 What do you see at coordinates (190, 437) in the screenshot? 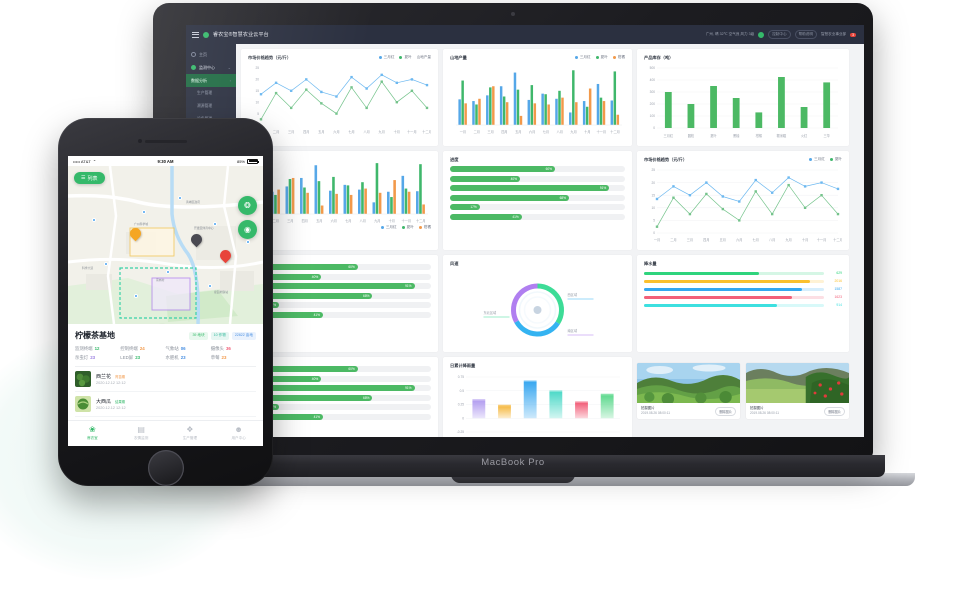
I see `nav-item-label: 生产管理` at bounding box center [190, 437].